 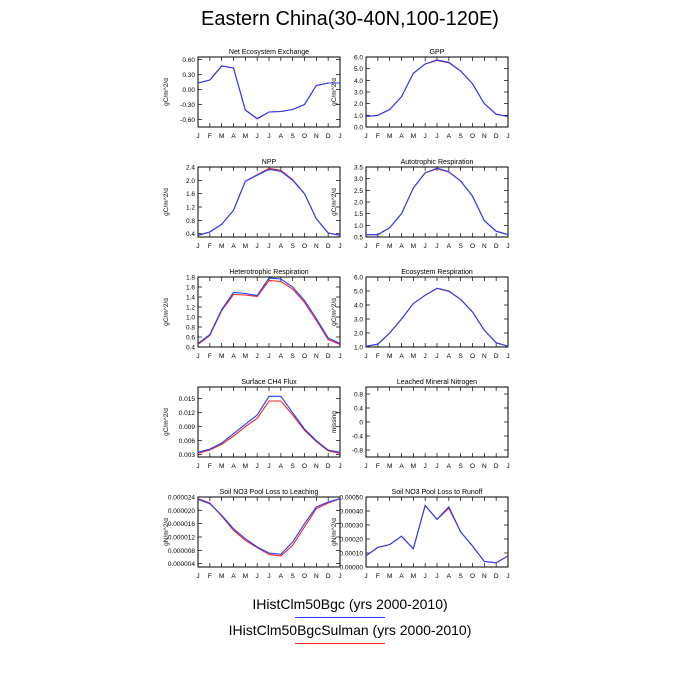 I want to click on y-tick-label: 6.0, so click(x=358, y=58).